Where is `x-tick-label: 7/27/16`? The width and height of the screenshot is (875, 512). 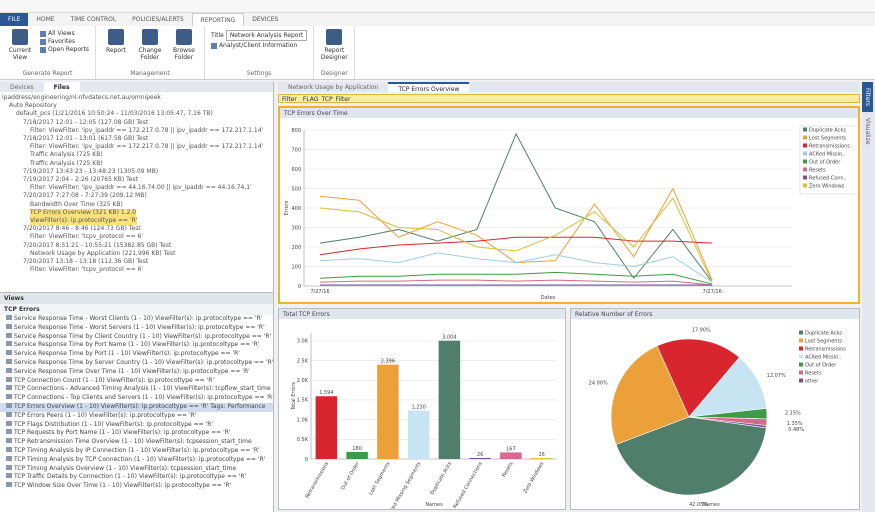
x-tick-label: 7/27/16 is located at coordinates (319, 292).